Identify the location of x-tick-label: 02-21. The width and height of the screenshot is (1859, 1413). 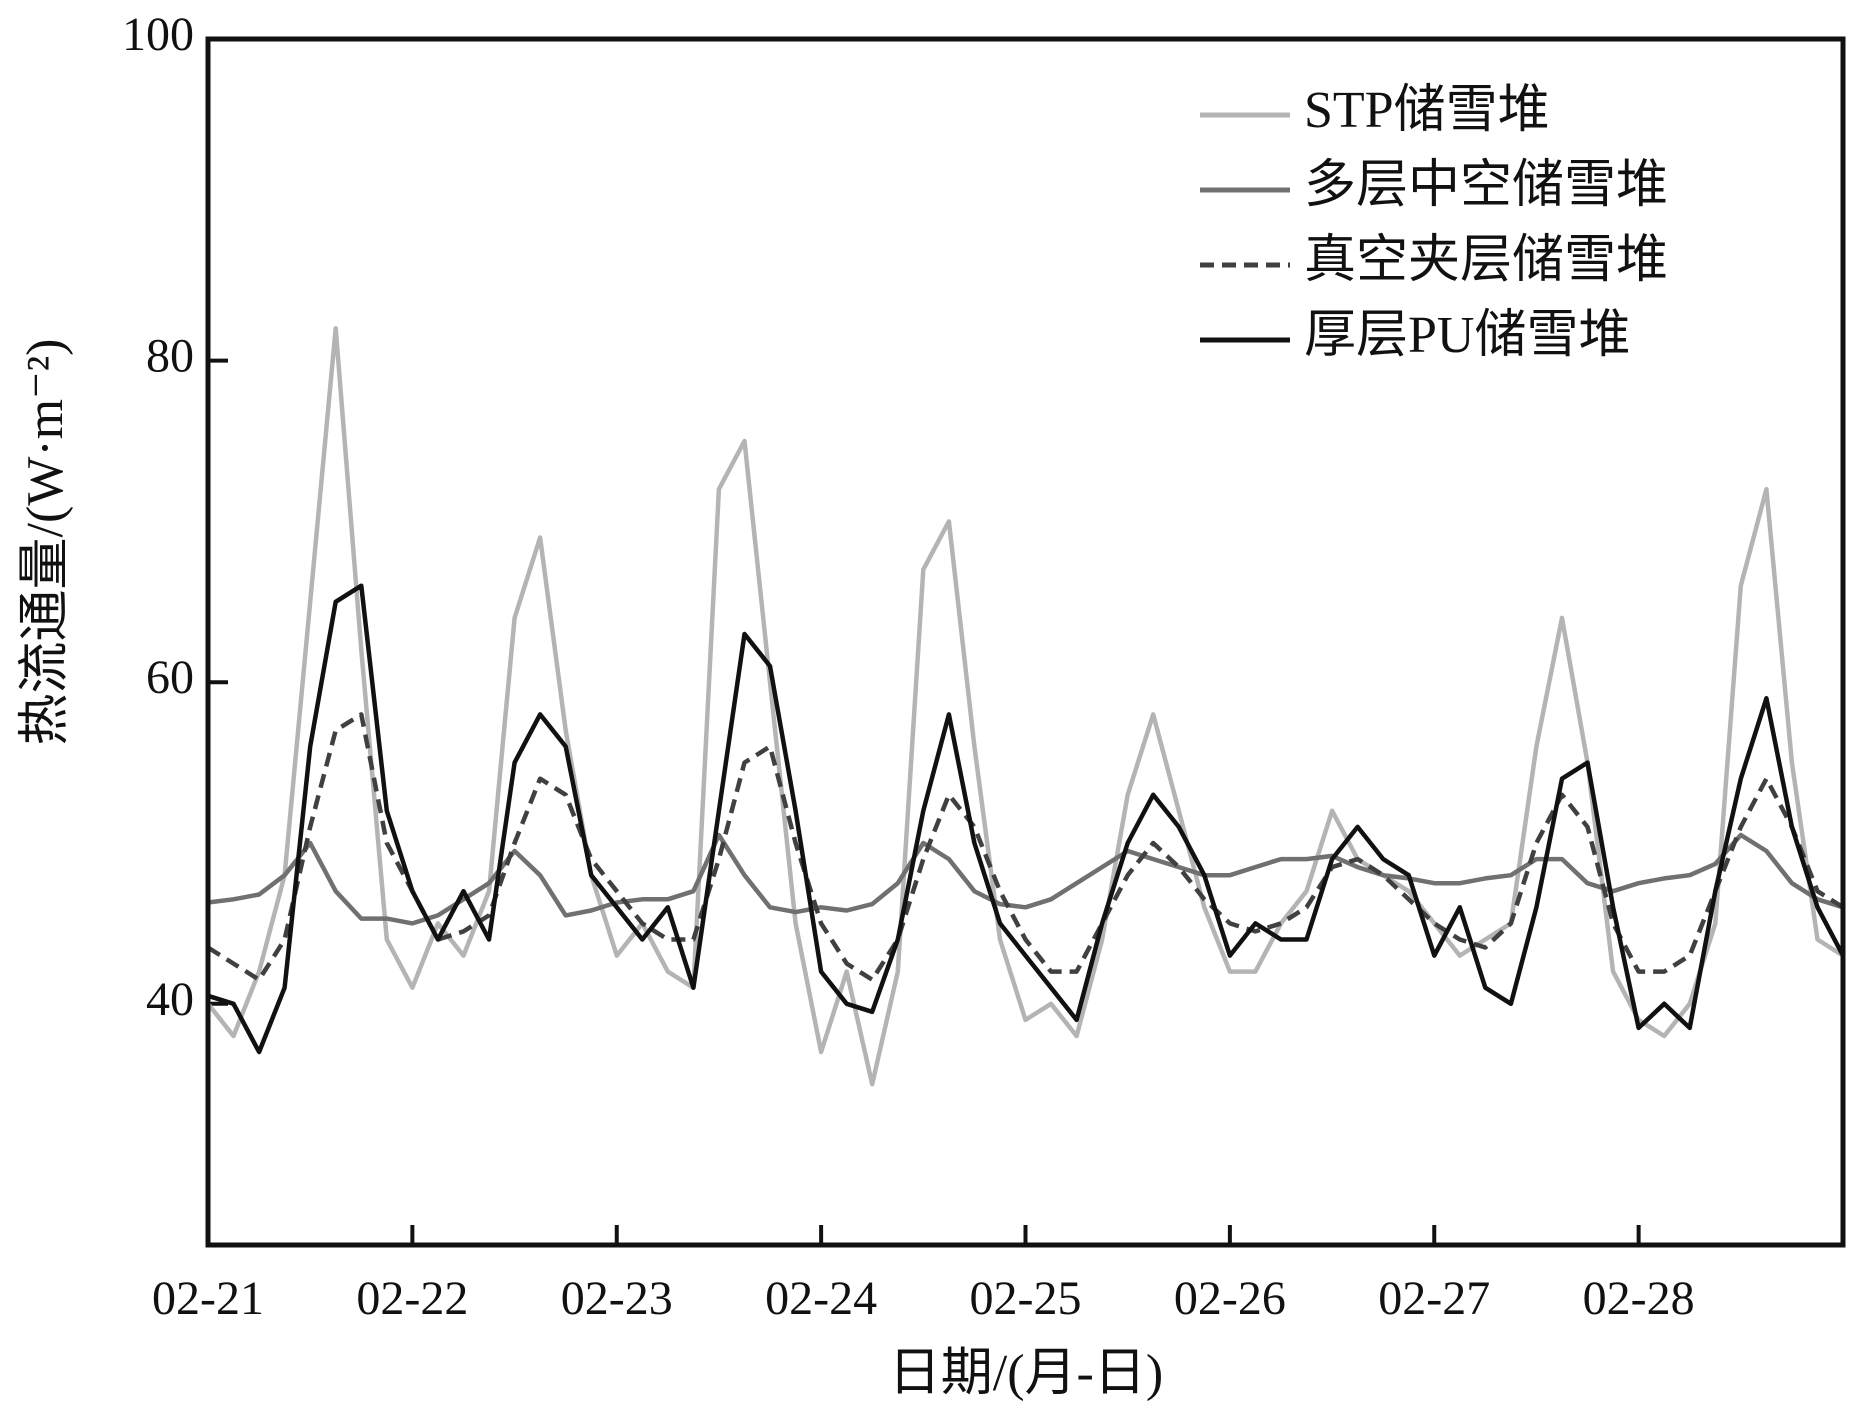
(208, 1298).